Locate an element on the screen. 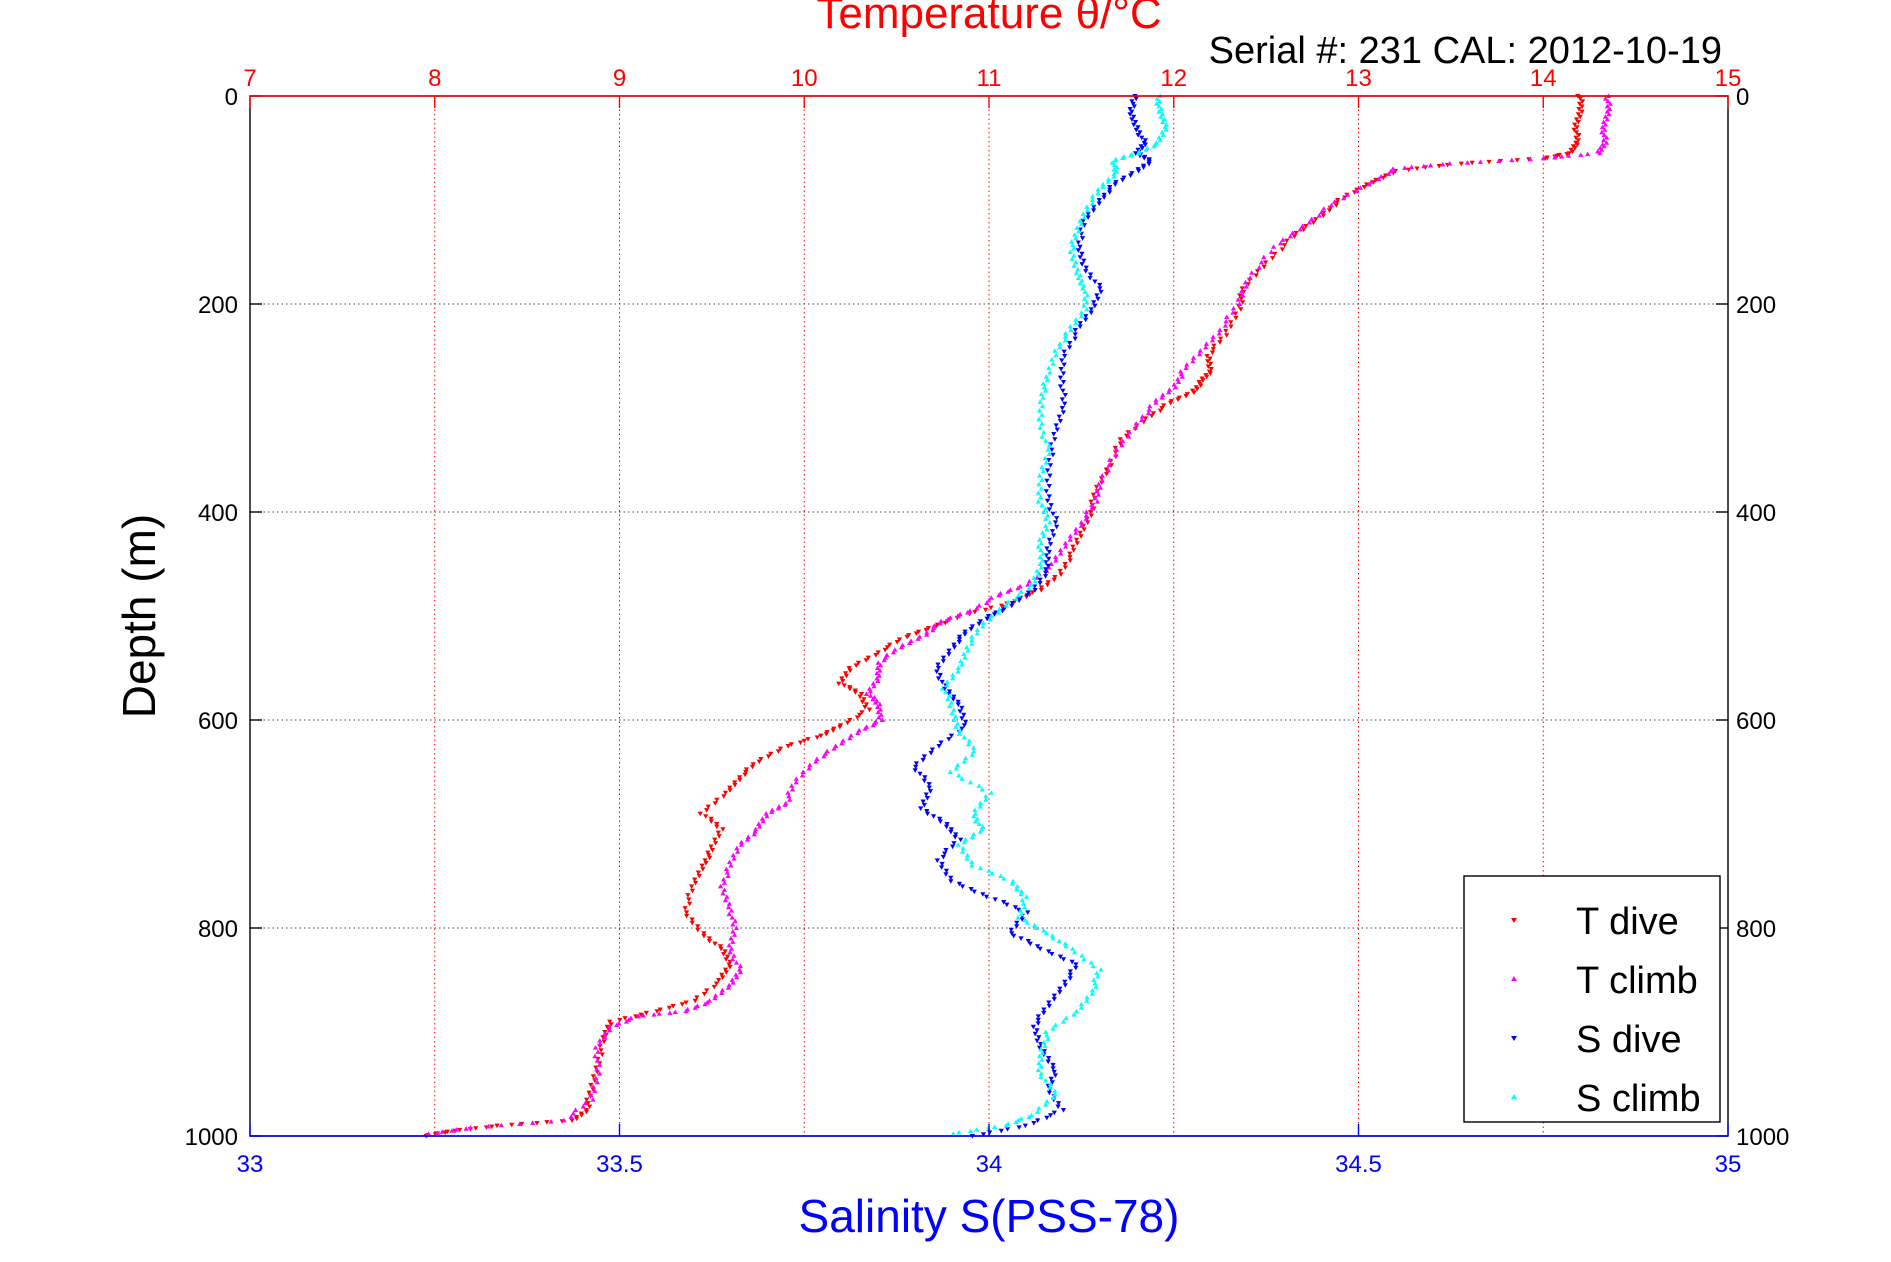 The width and height of the screenshot is (1891, 1262). legend-marker is located at coordinates (1514, 920).